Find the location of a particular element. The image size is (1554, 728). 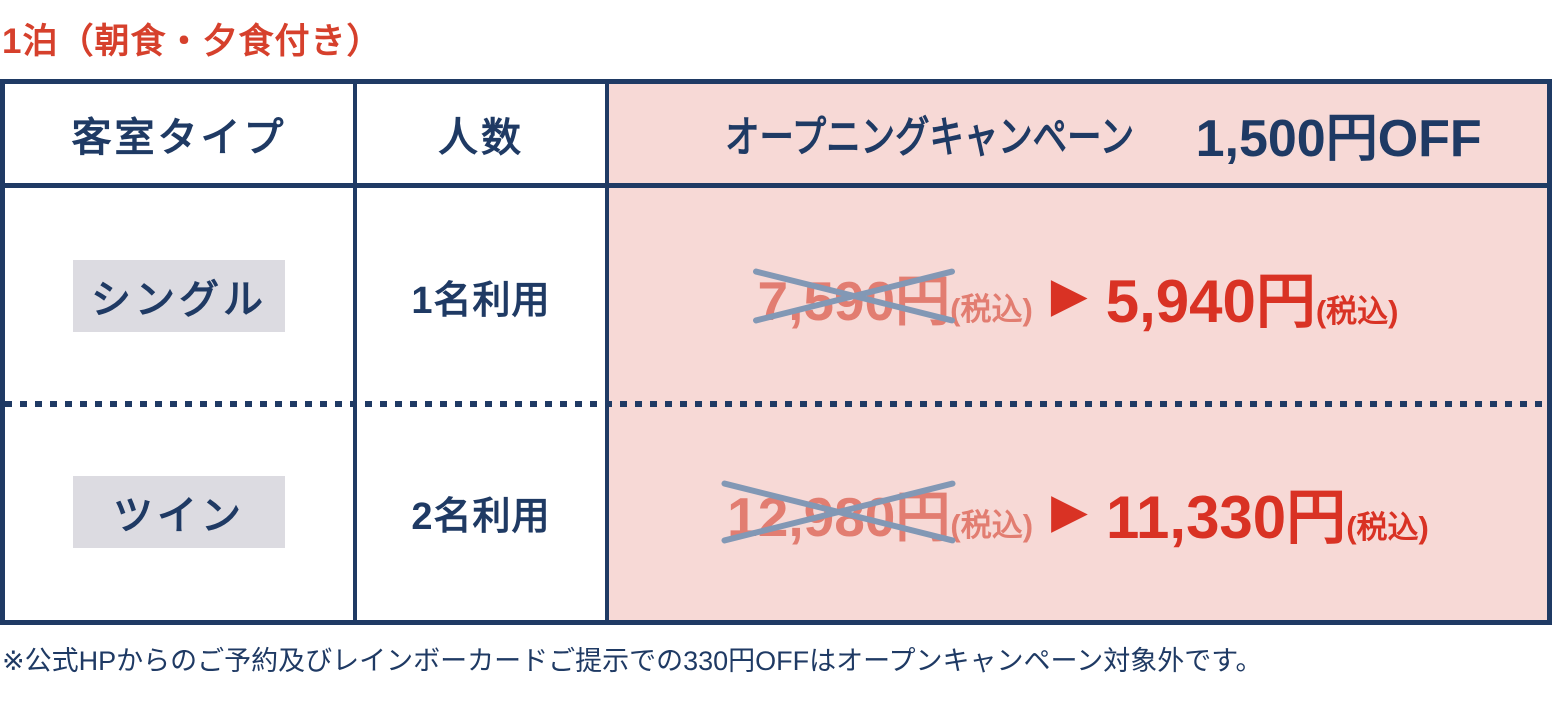

occupancy-cell: 2名利用 is located at coordinates (483, 512).